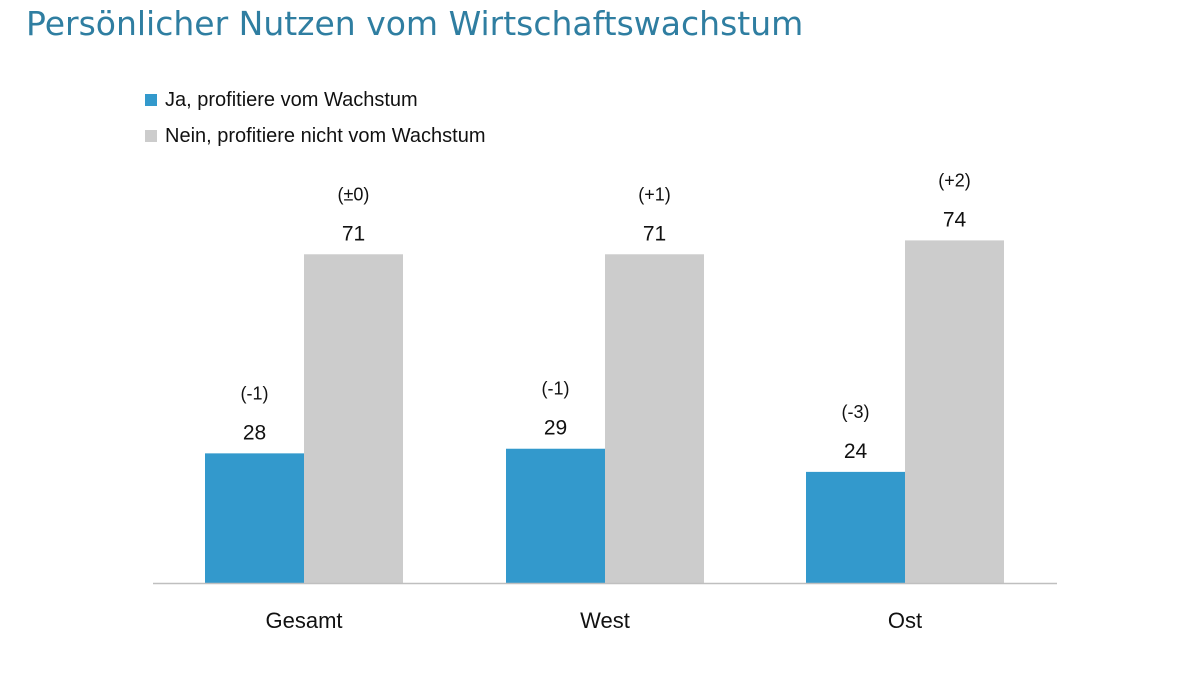  What do you see at coordinates (556, 389) in the screenshot?
I see `change-label-ja-west: (-1)` at bounding box center [556, 389].